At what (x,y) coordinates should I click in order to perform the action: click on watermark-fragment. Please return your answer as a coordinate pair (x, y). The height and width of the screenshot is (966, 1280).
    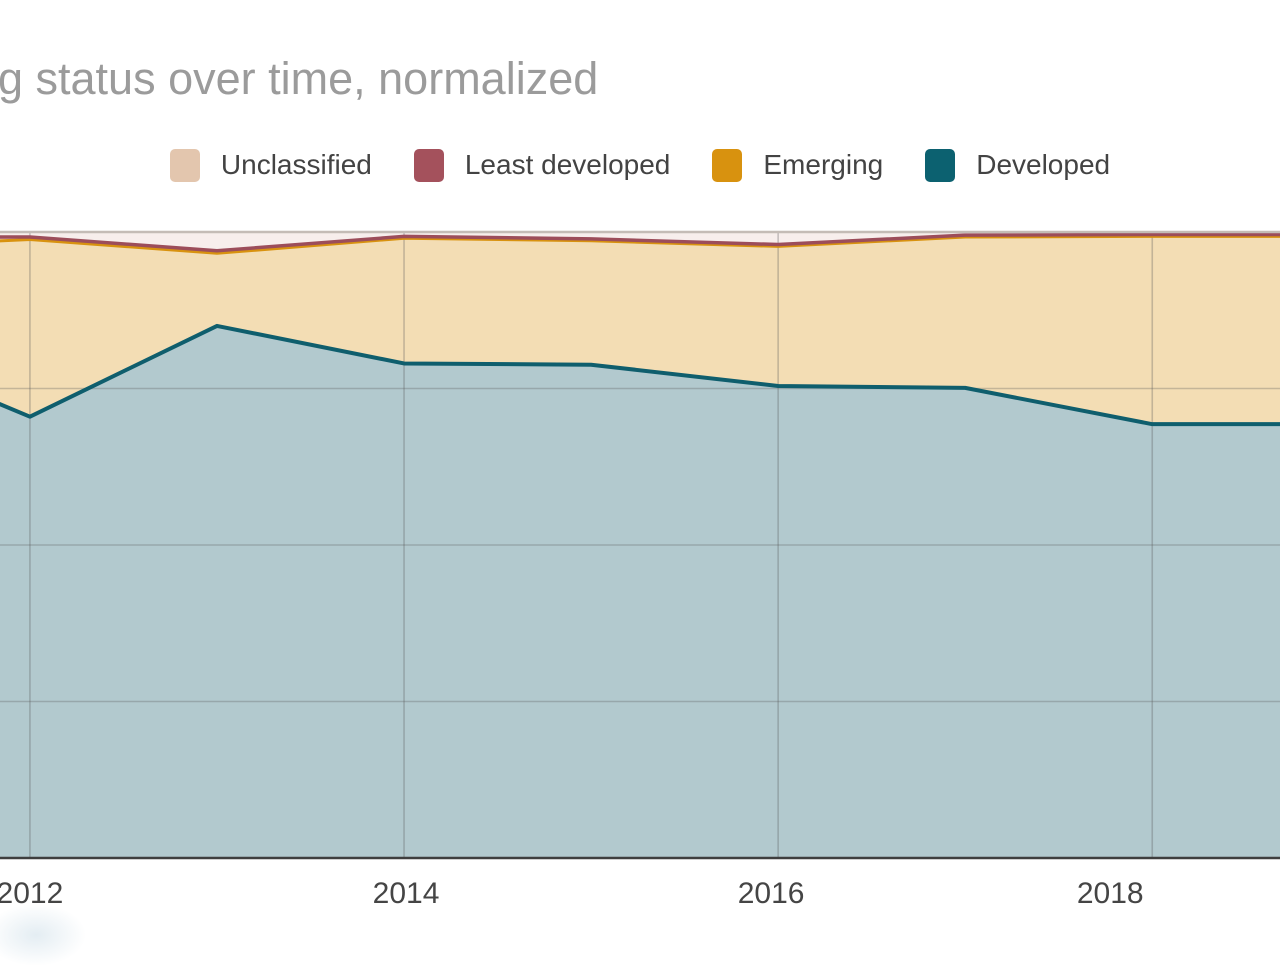
    Looking at the image, I should click on (43, 935).